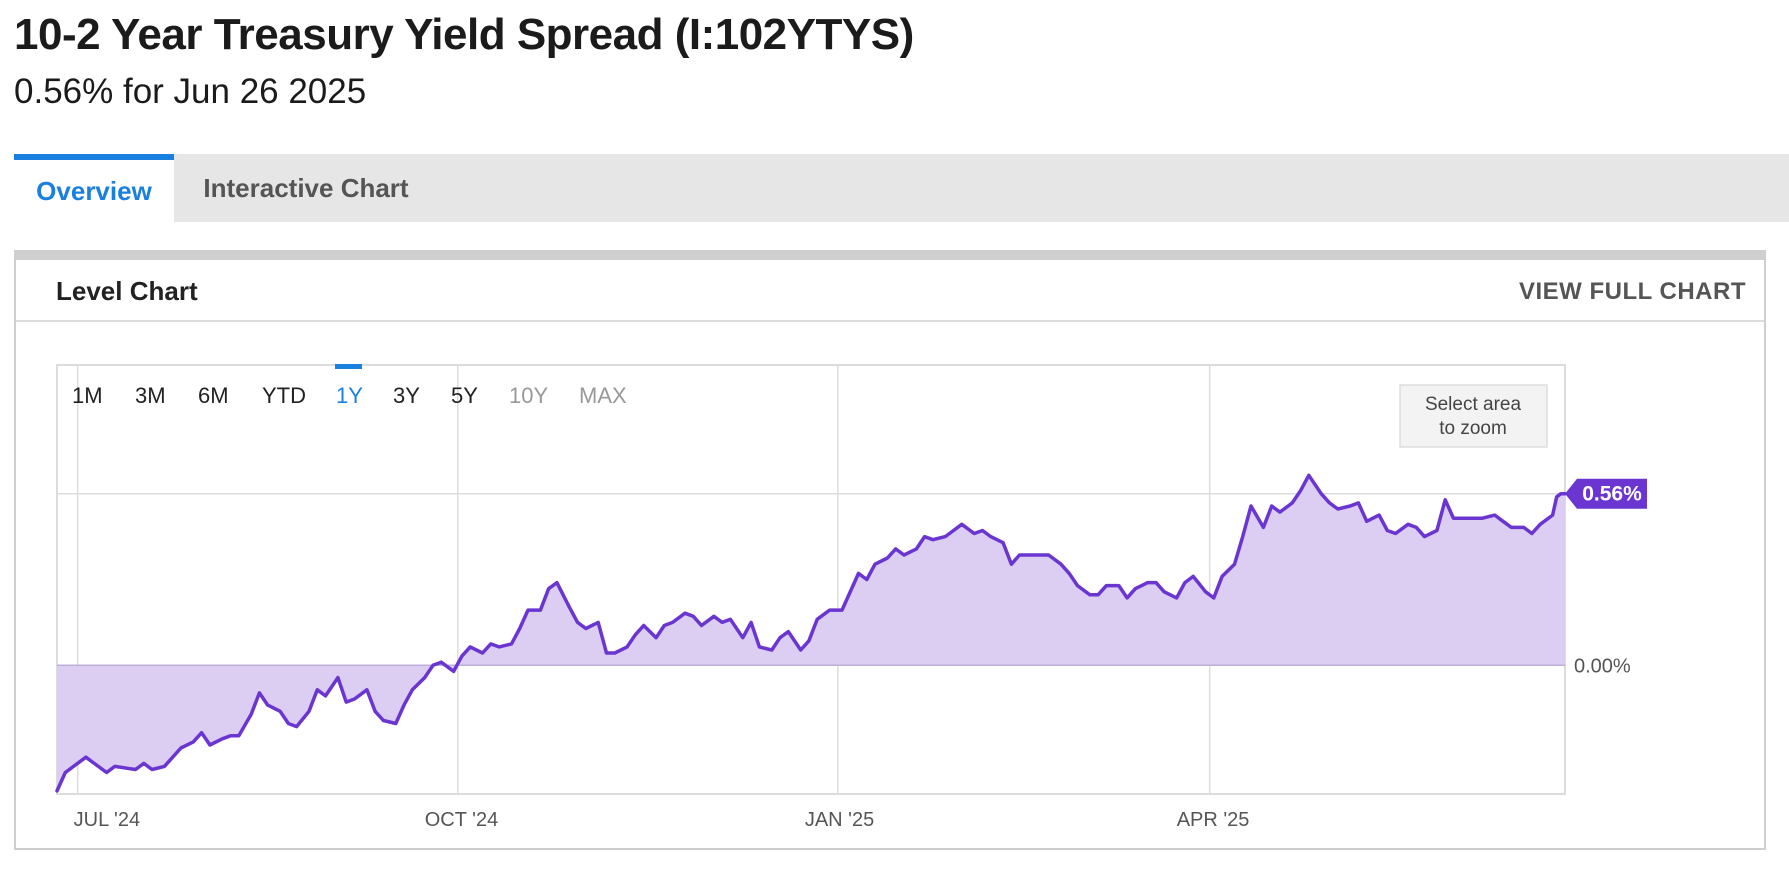  Describe the element at coordinates (461, 820) in the screenshot. I see `x-tick-label: OCT '24` at that location.